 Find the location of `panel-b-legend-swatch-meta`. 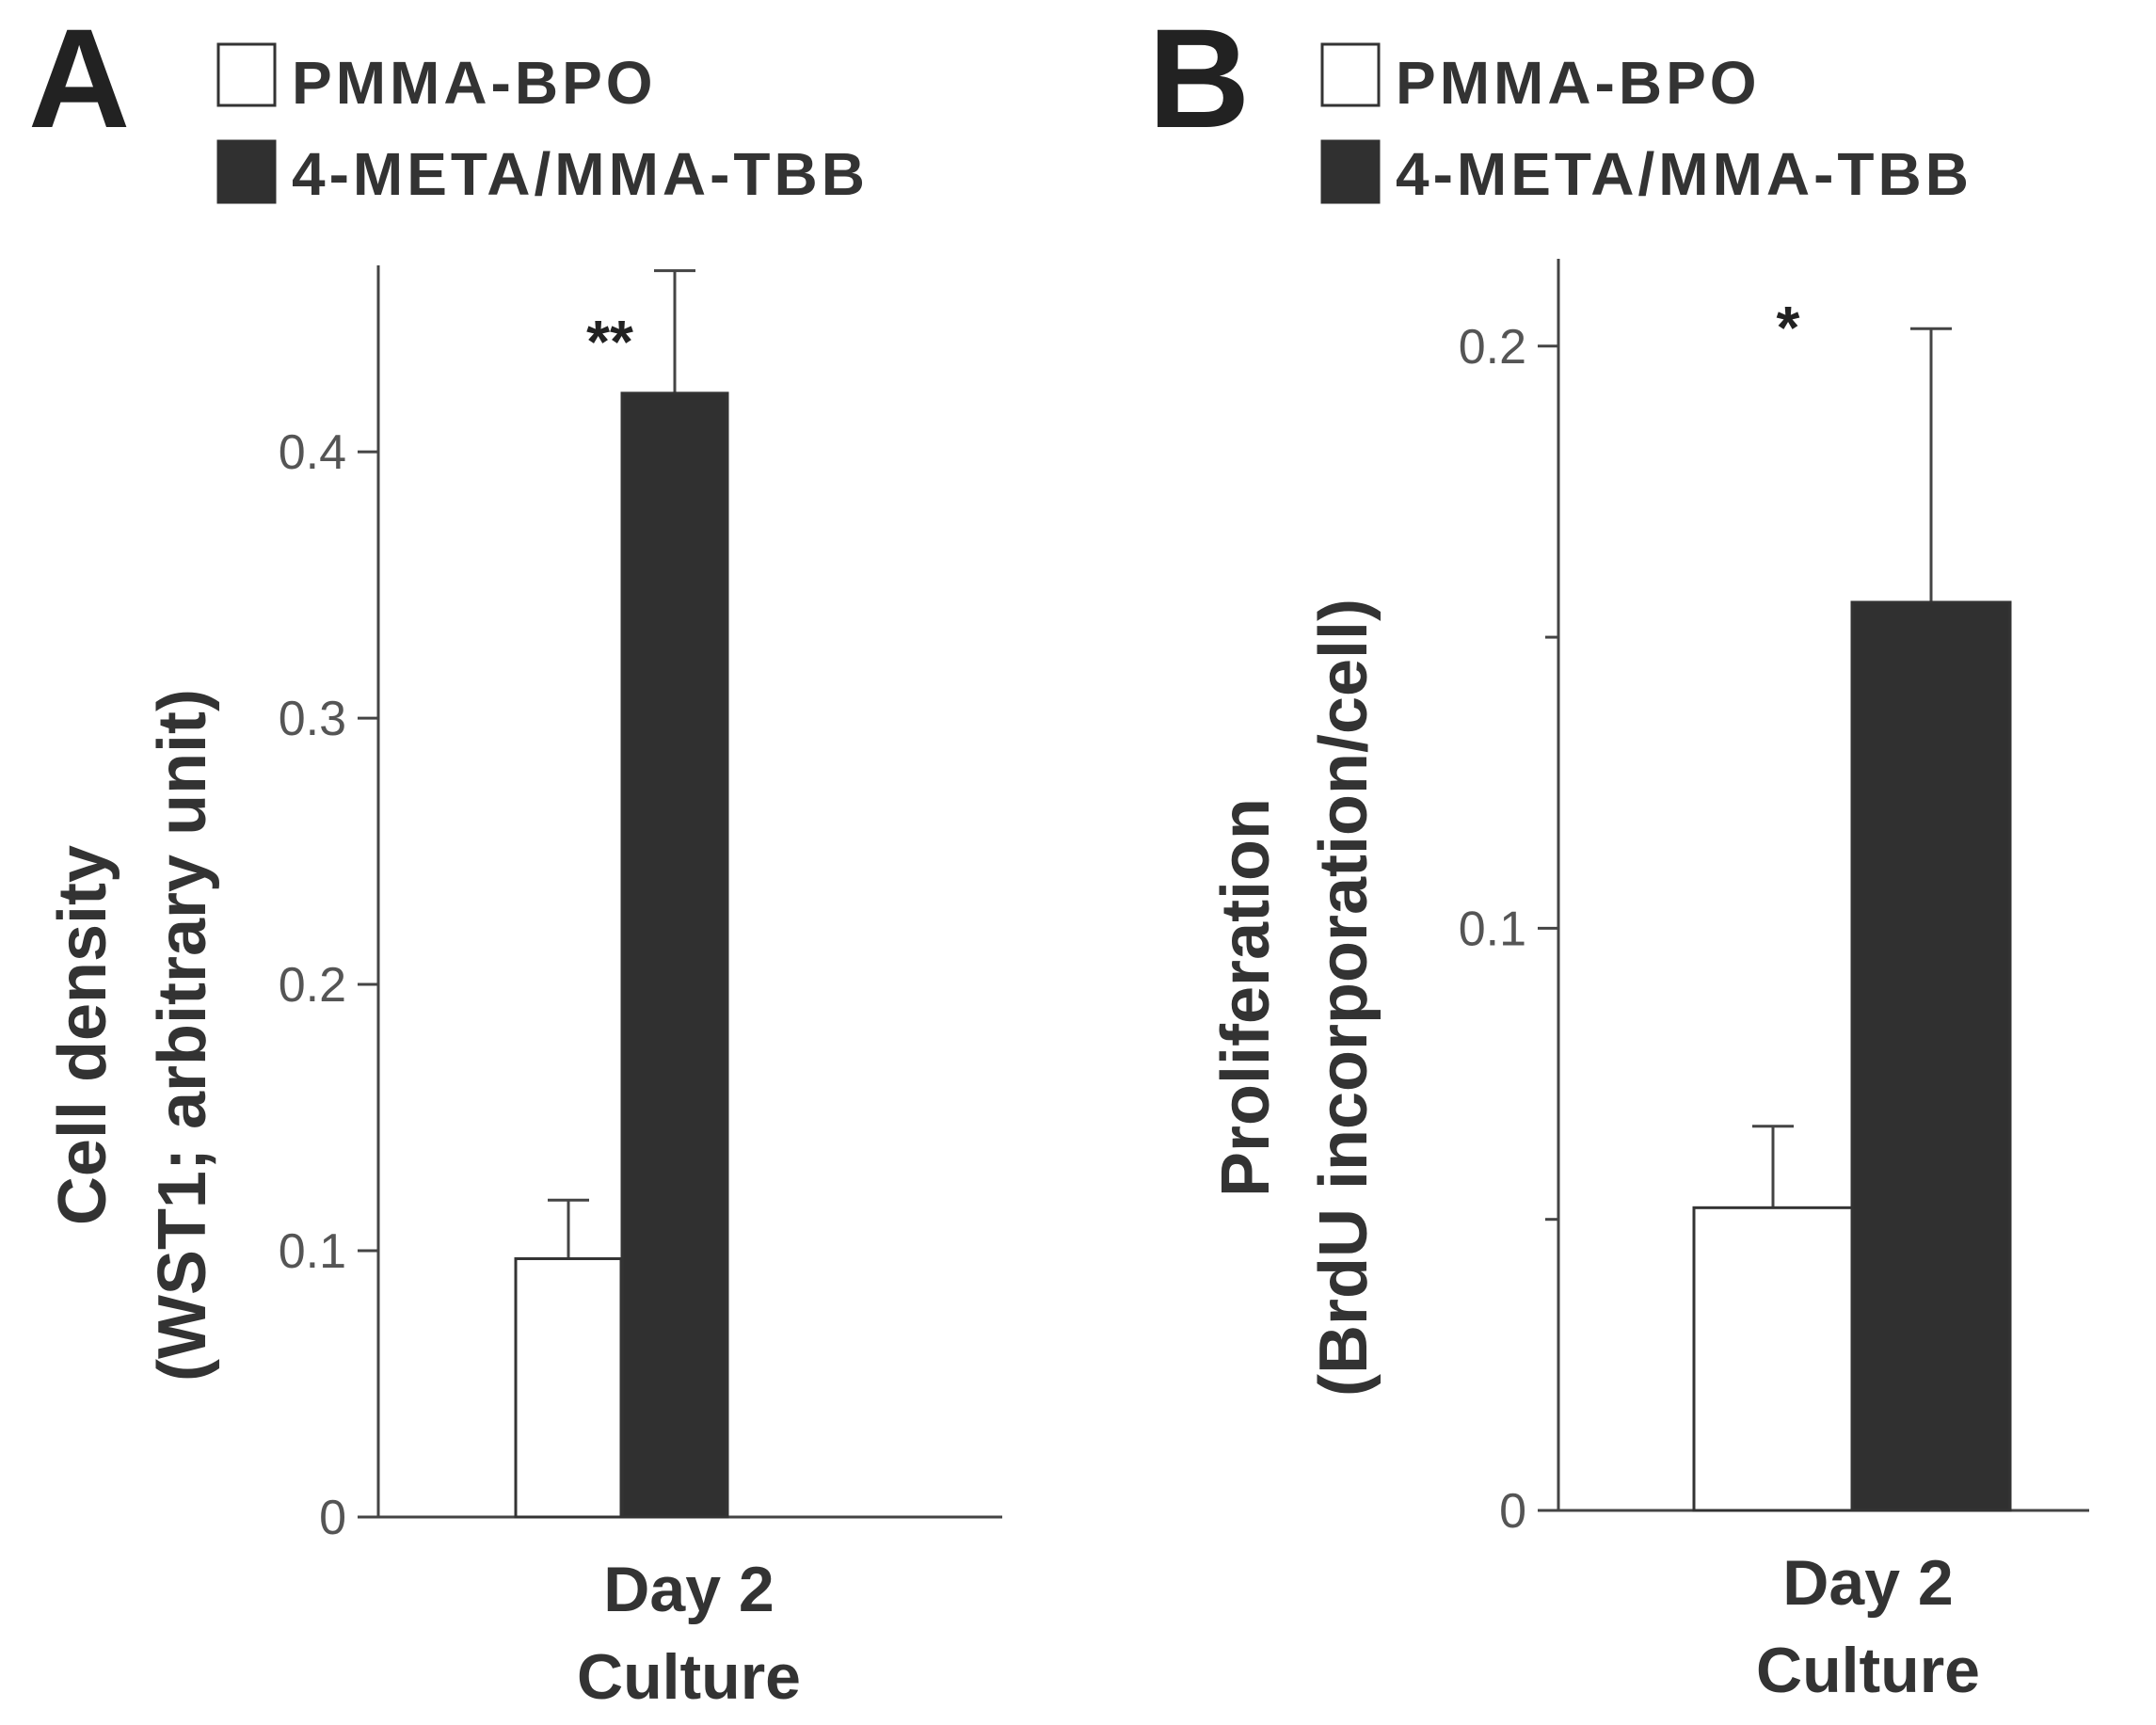

panel-b-legend-swatch-meta is located at coordinates (1350, 171).